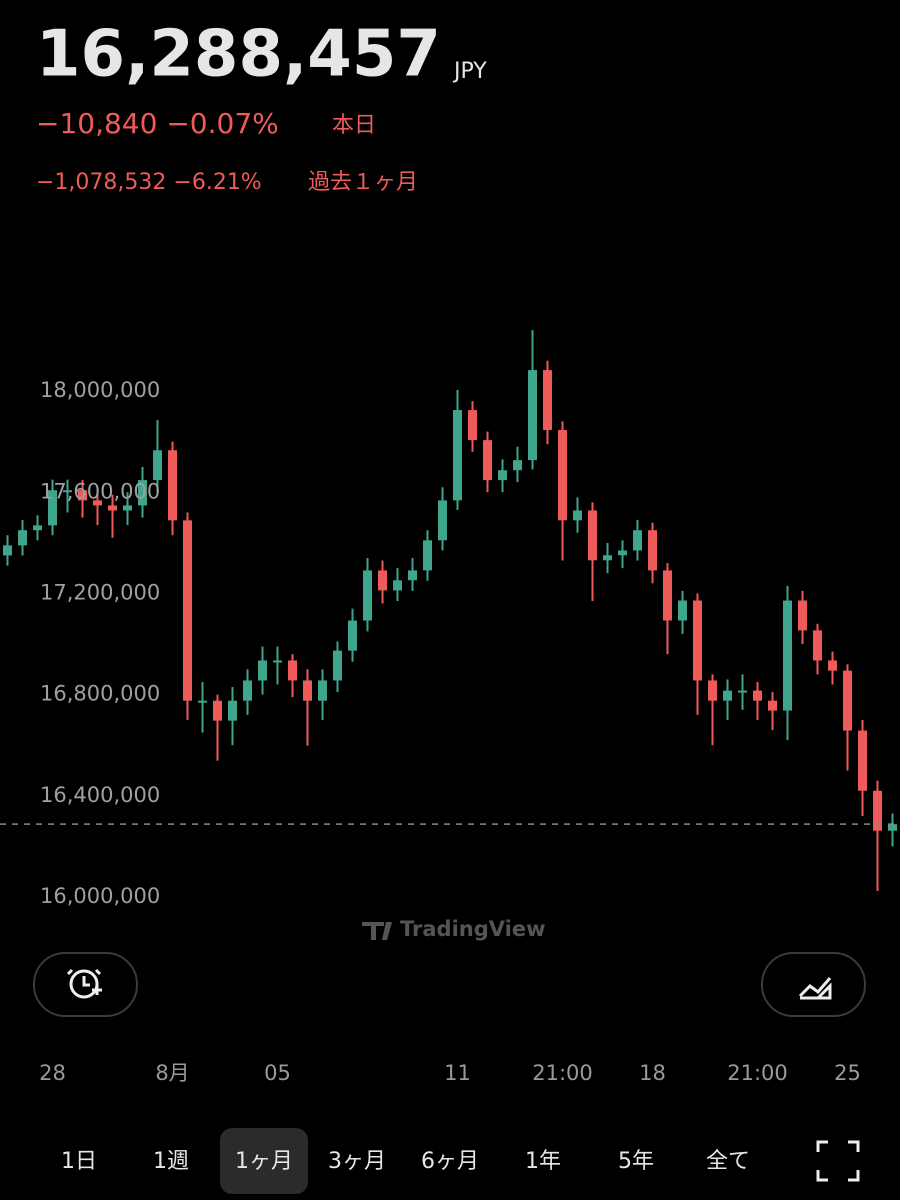  I want to click on range-button: 3ヶ月, so click(357, 1161).